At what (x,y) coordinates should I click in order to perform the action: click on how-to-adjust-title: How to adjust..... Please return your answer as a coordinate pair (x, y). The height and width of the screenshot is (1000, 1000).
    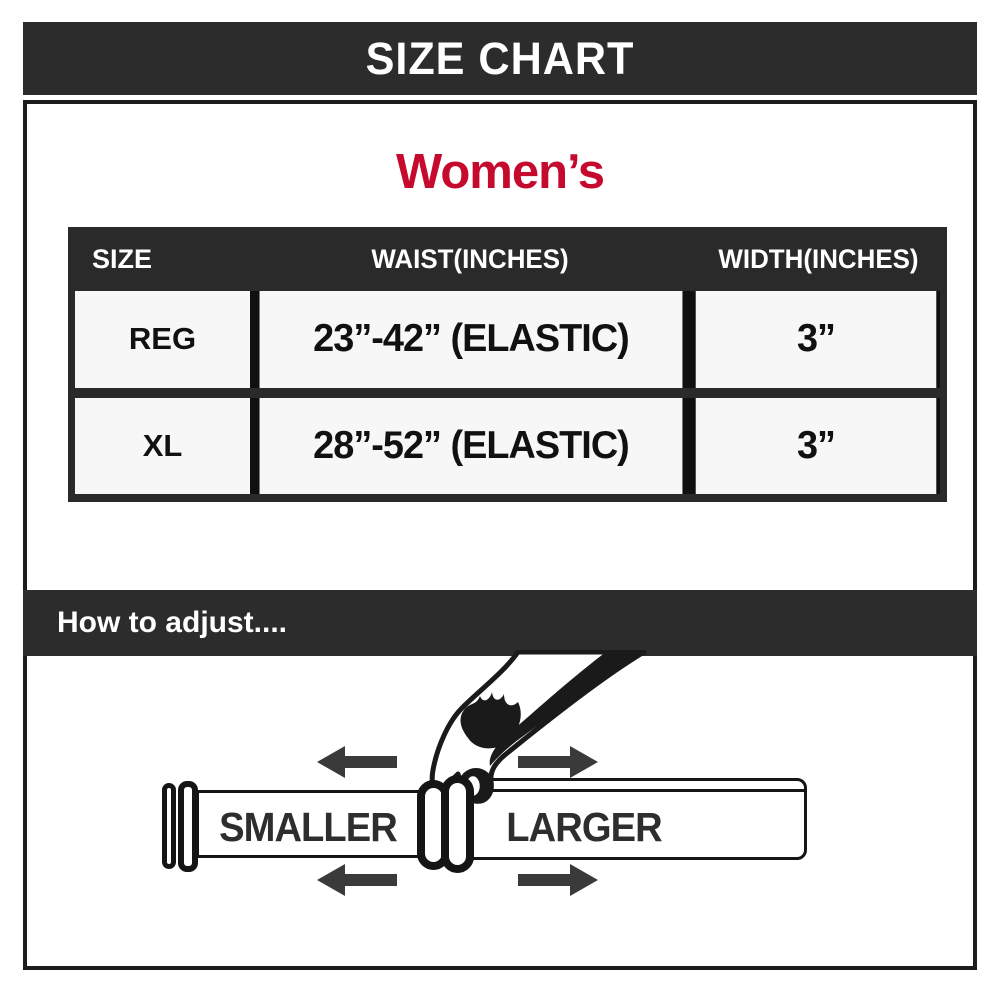
    Looking at the image, I should click on (172, 622).